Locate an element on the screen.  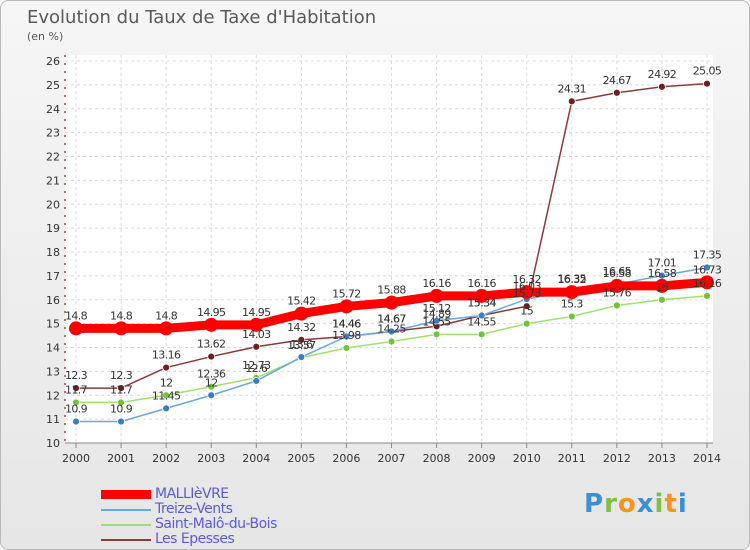
logo-letter: r is located at coordinates (611, 504).